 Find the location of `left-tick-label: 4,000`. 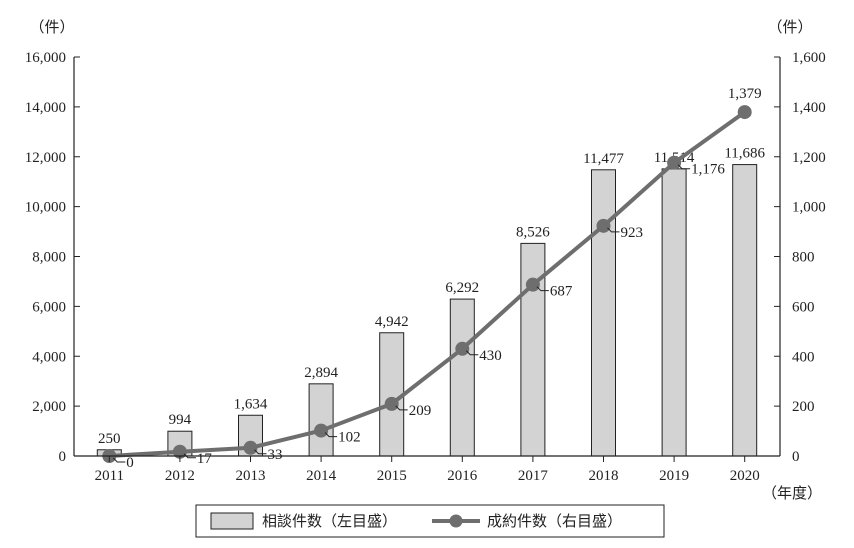

left-tick-label: 4,000 is located at coordinates (49, 357).